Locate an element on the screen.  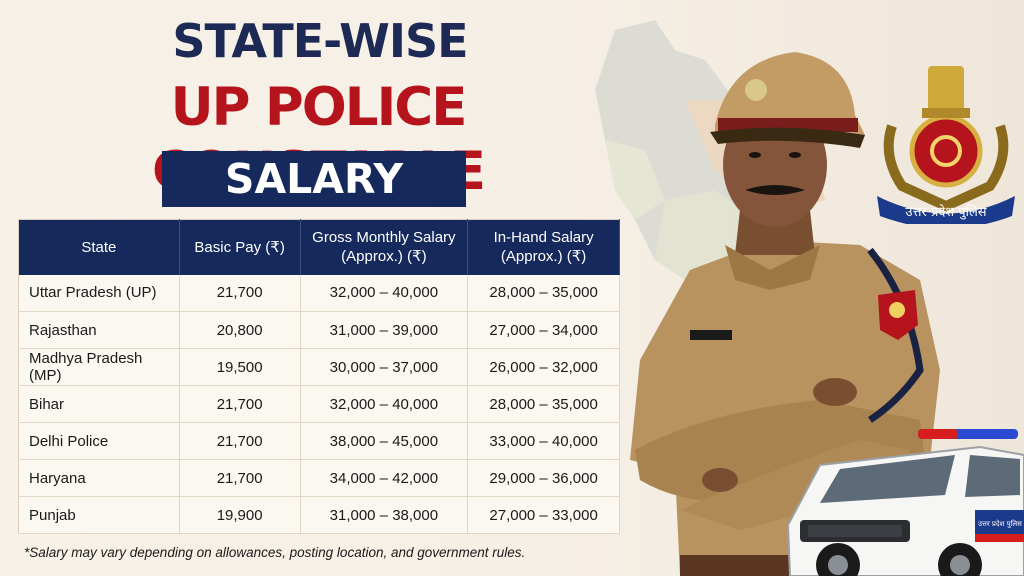
cell-state: Punjab is located at coordinates (99, 515).